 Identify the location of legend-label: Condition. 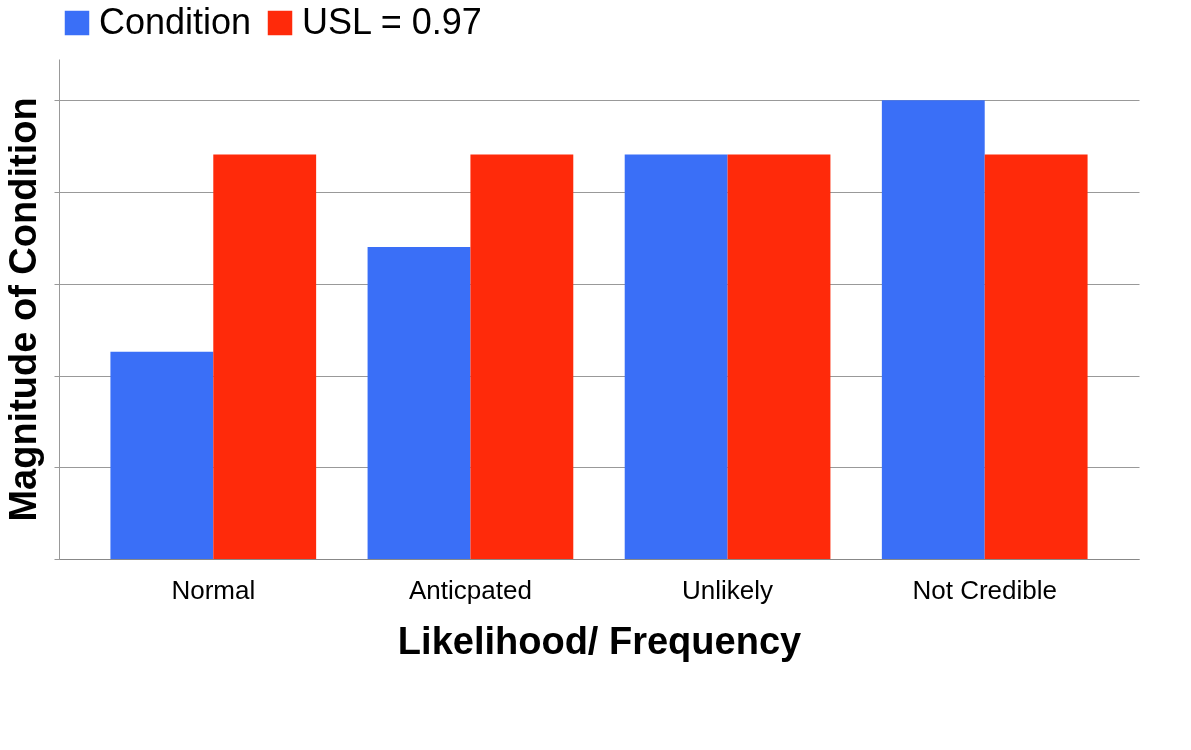
(175, 21).